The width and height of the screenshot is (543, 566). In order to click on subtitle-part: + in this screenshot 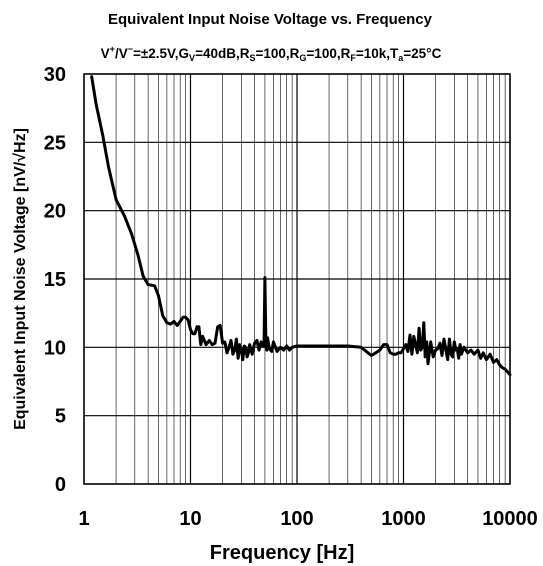, I will do `click(112, 49)`.